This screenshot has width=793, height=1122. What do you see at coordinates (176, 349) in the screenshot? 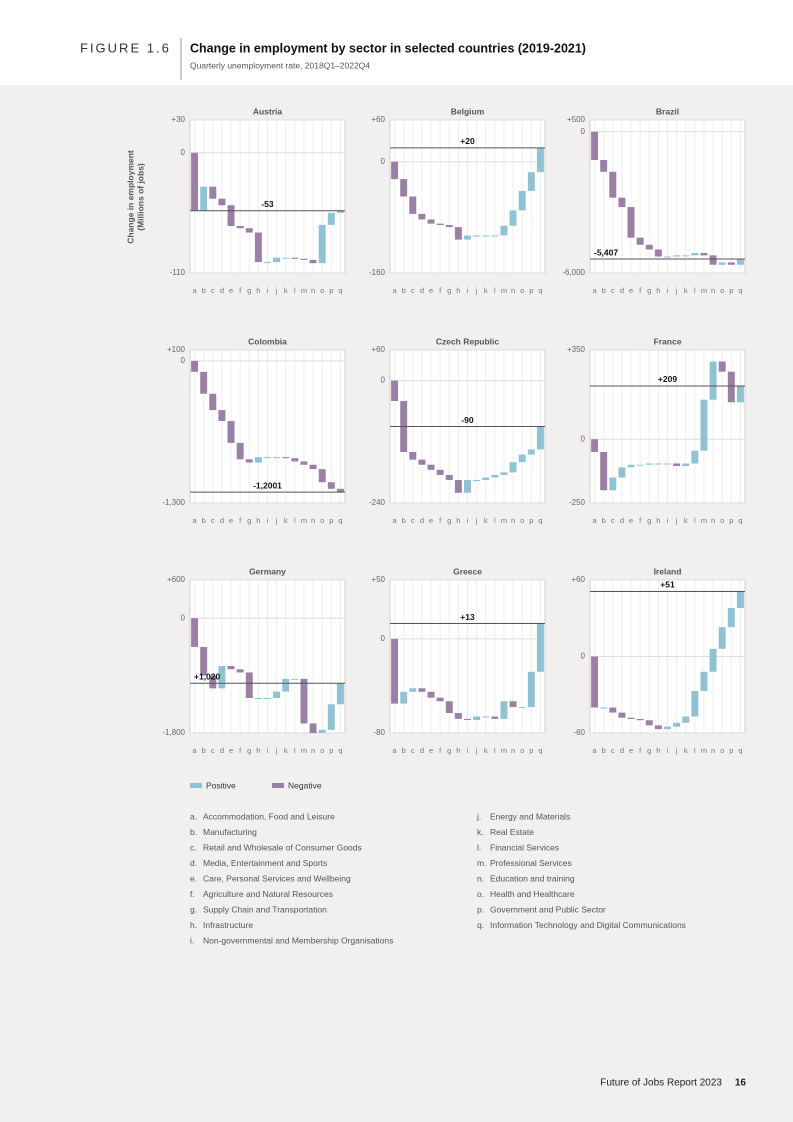
I see `y-tick-label: +100` at bounding box center [176, 349].